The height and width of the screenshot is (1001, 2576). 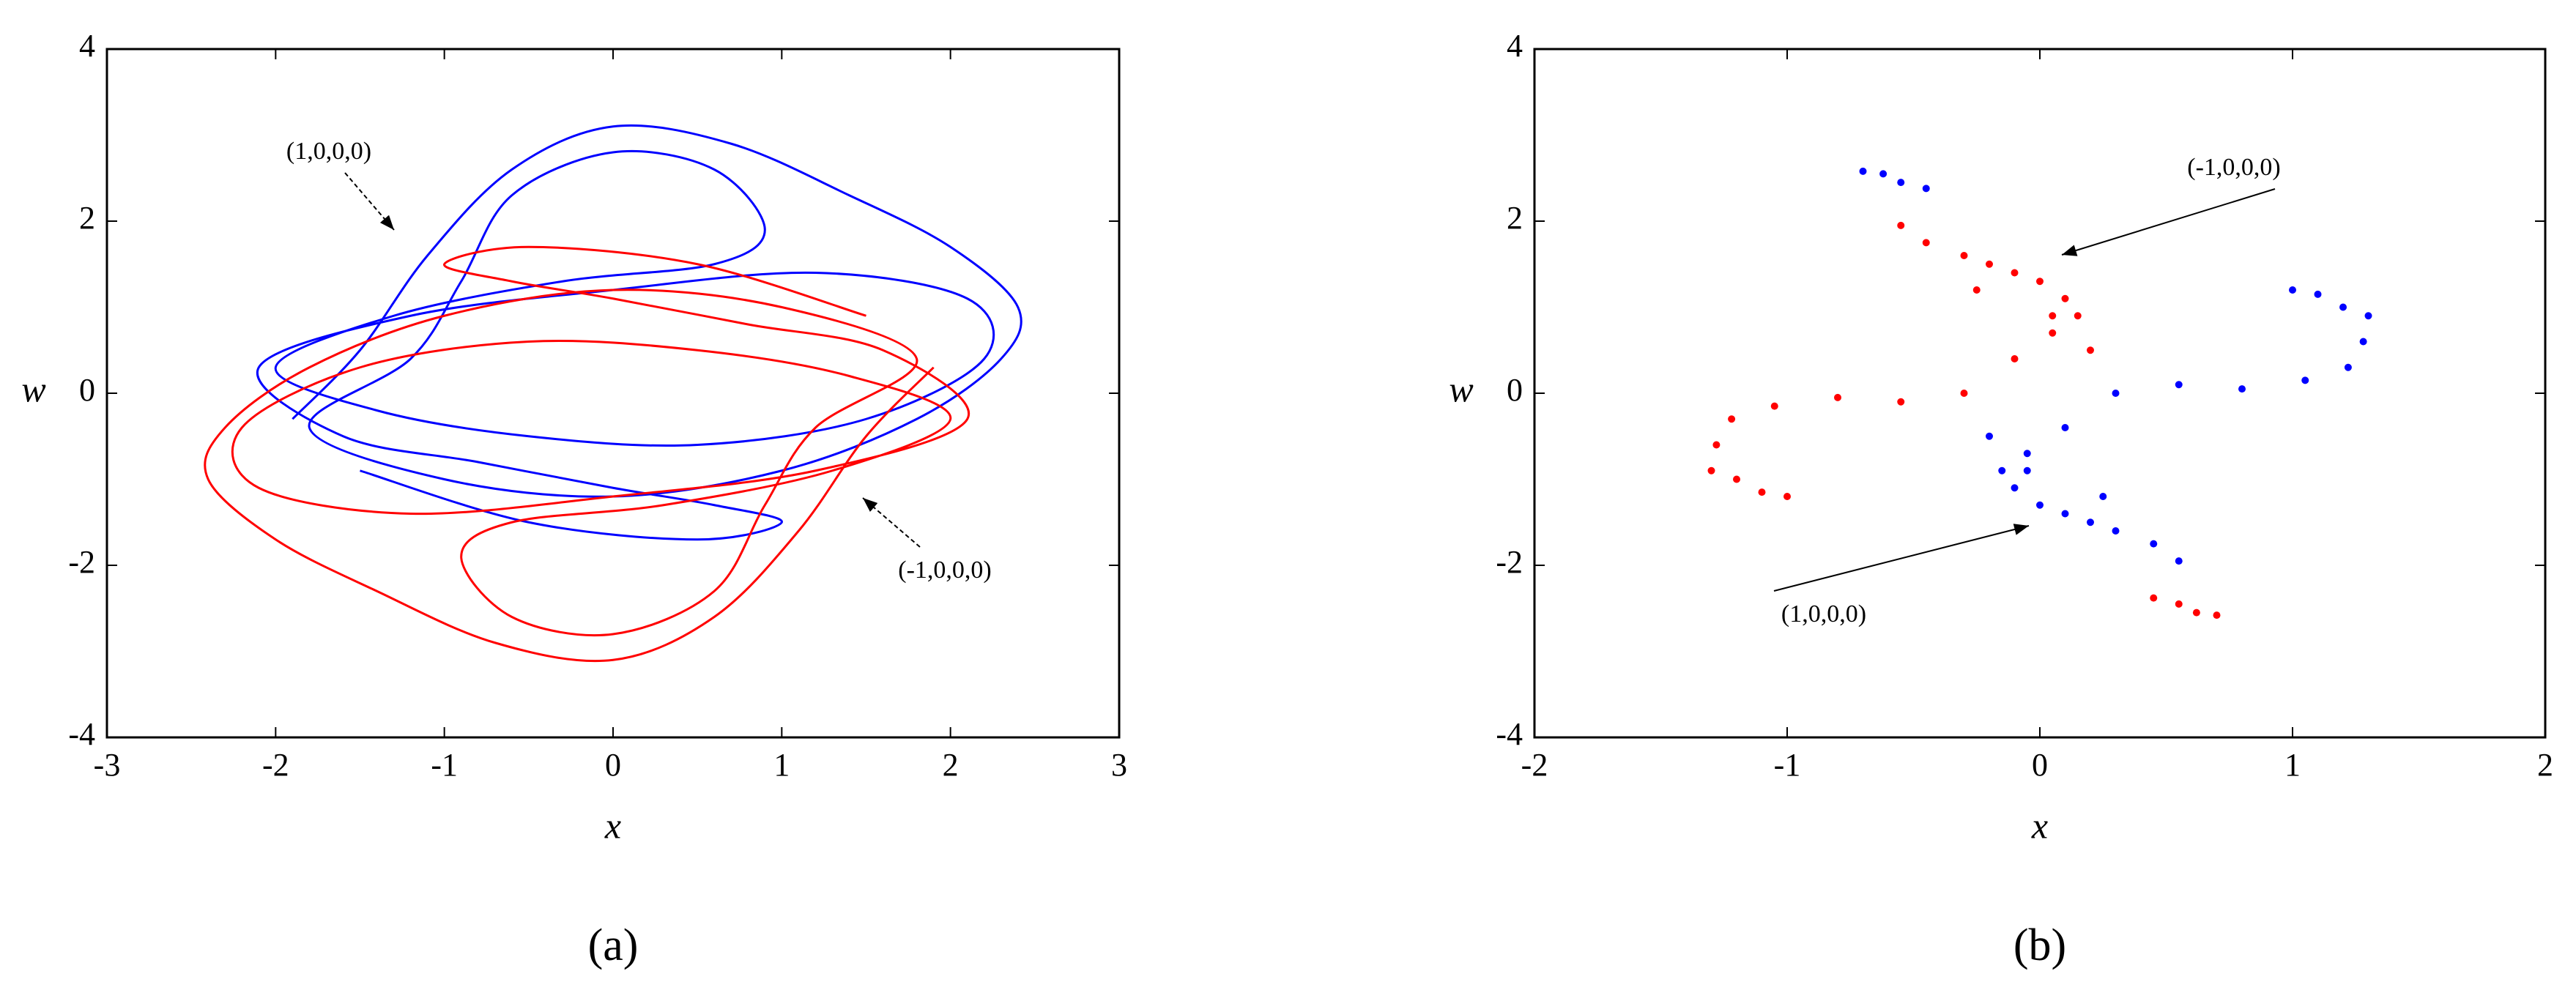 I want to click on x-tick-label: 3, so click(x=1119, y=765).